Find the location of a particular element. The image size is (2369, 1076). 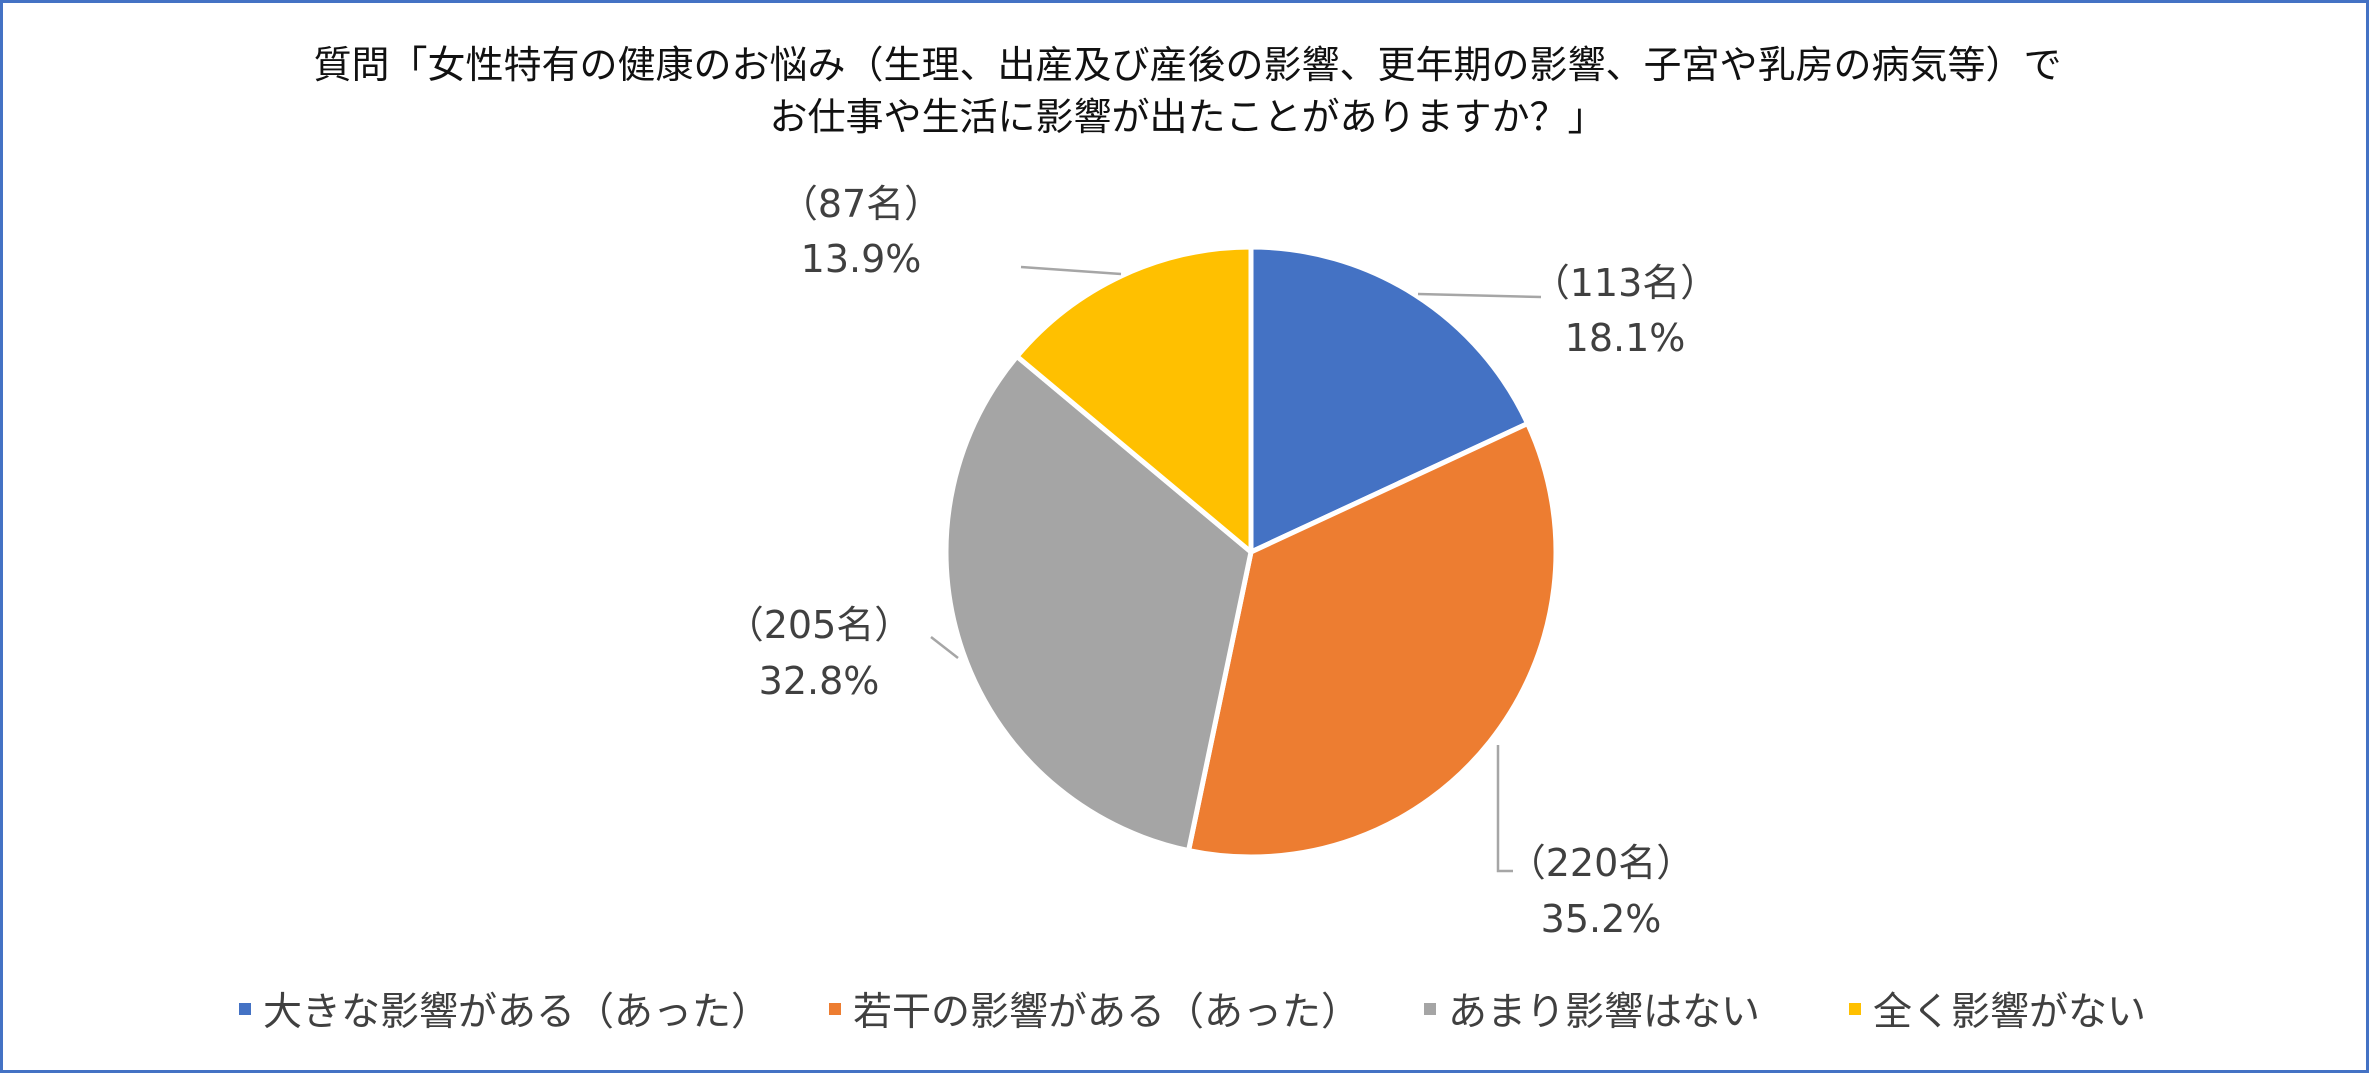

legend-swatch-large-impact is located at coordinates (245, 1009).